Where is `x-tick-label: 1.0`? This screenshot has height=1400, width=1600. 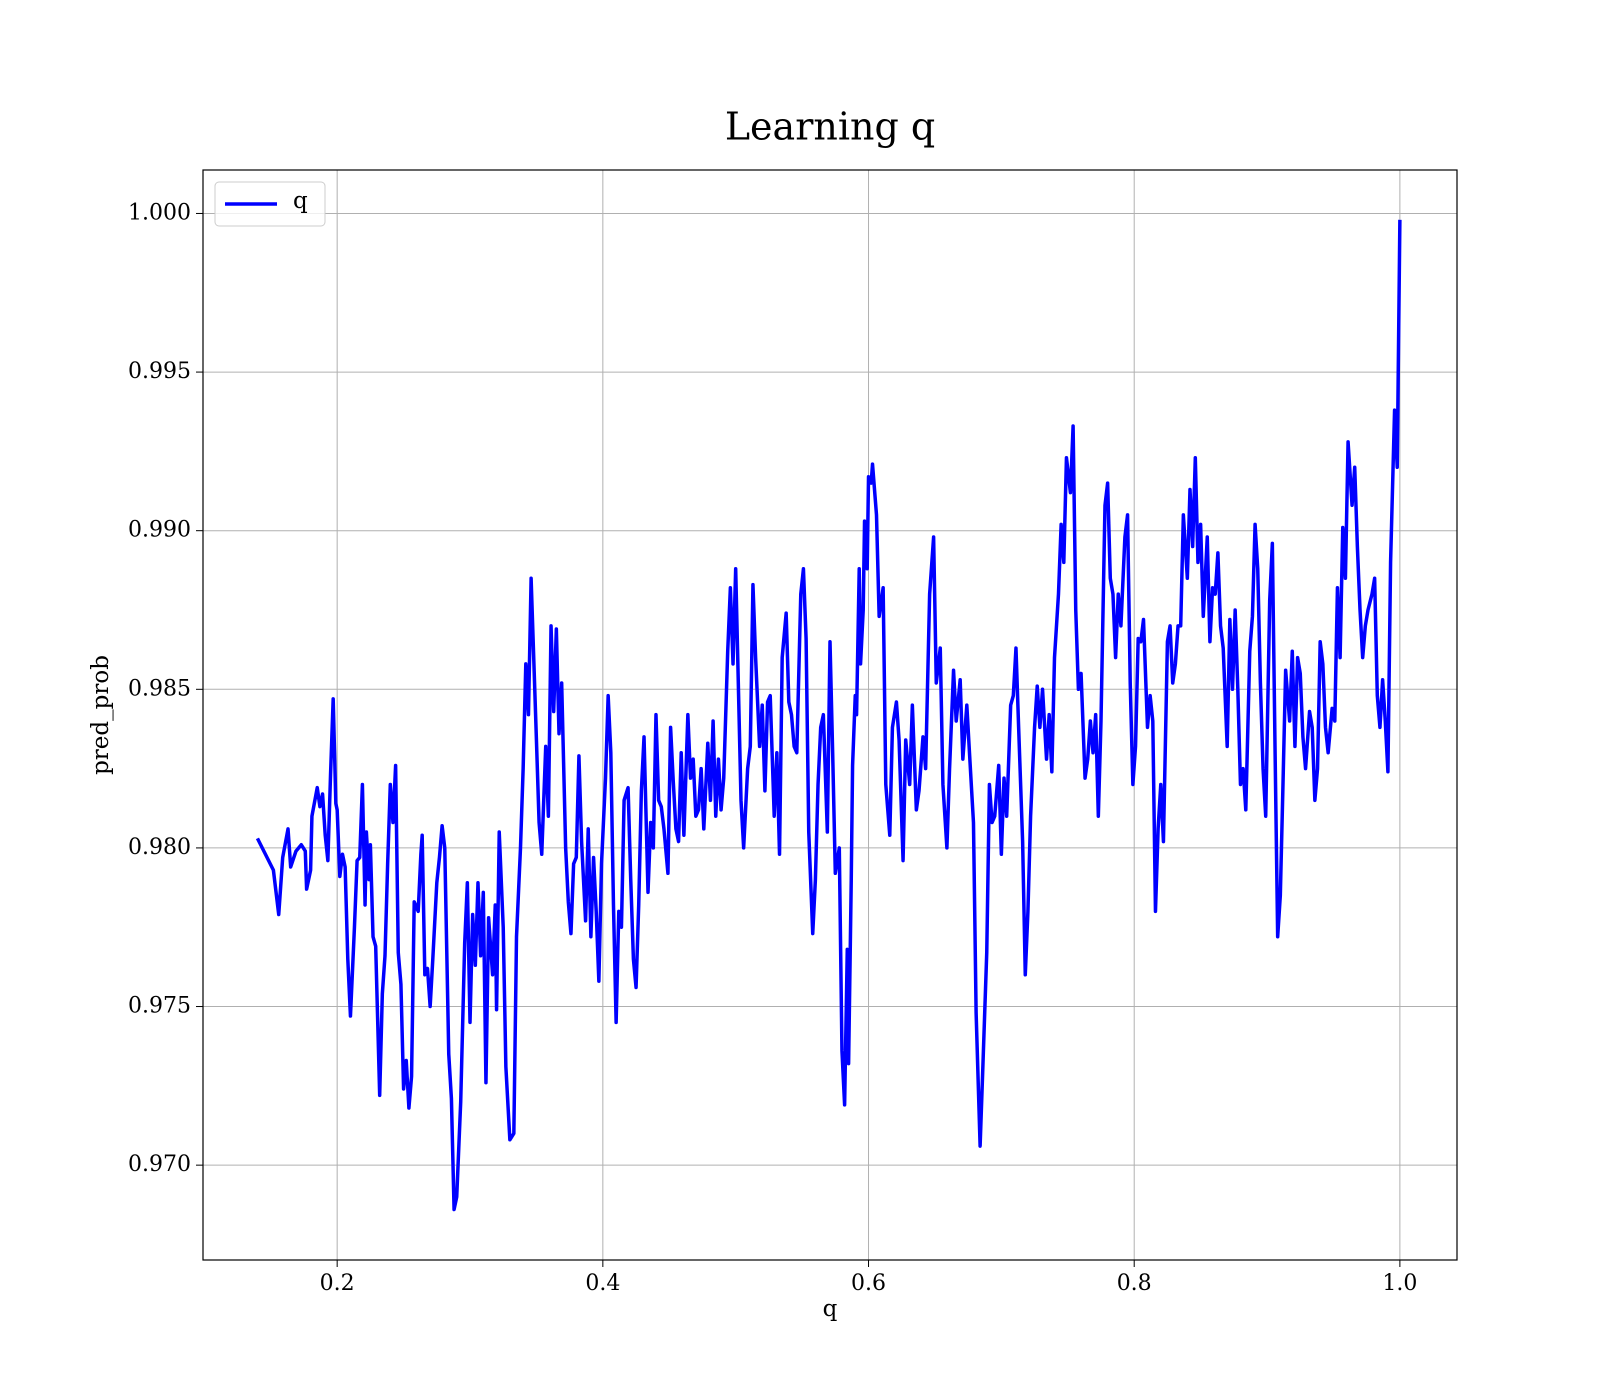 x-tick-label: 1.0 is located at coordinates (1399, 1283).